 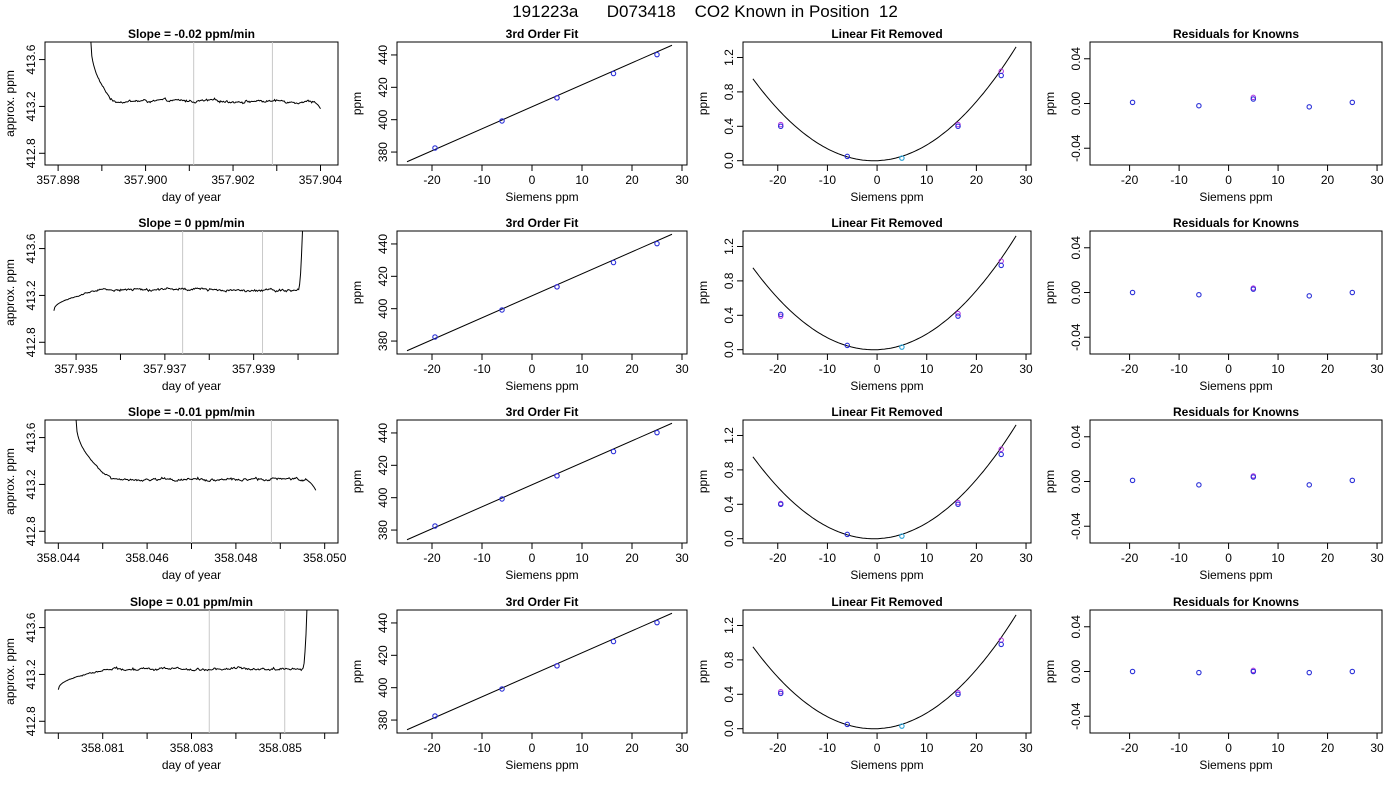 I want to click on y-tick-label: 413.2, so click(x=31, y=106).